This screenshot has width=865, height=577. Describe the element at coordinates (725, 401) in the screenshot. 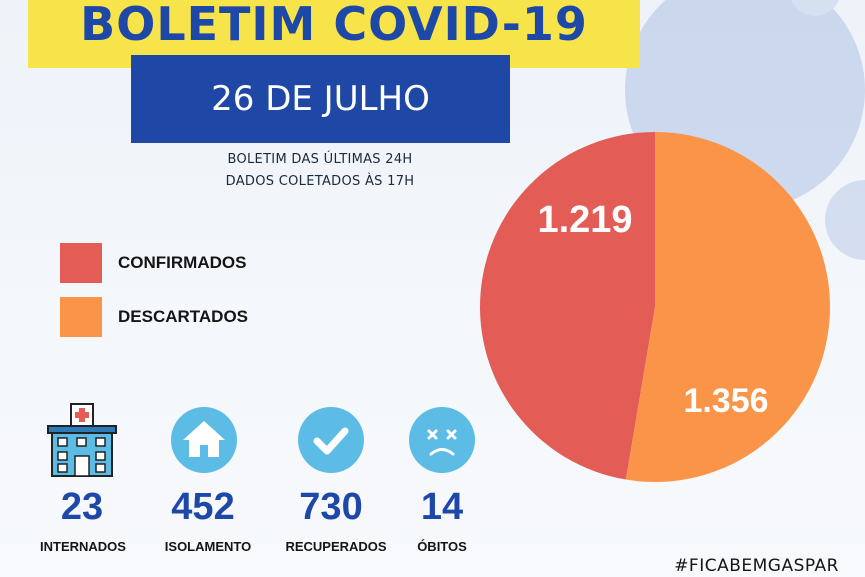

I see `pie-value-label-descartados: 1.356` at that location.